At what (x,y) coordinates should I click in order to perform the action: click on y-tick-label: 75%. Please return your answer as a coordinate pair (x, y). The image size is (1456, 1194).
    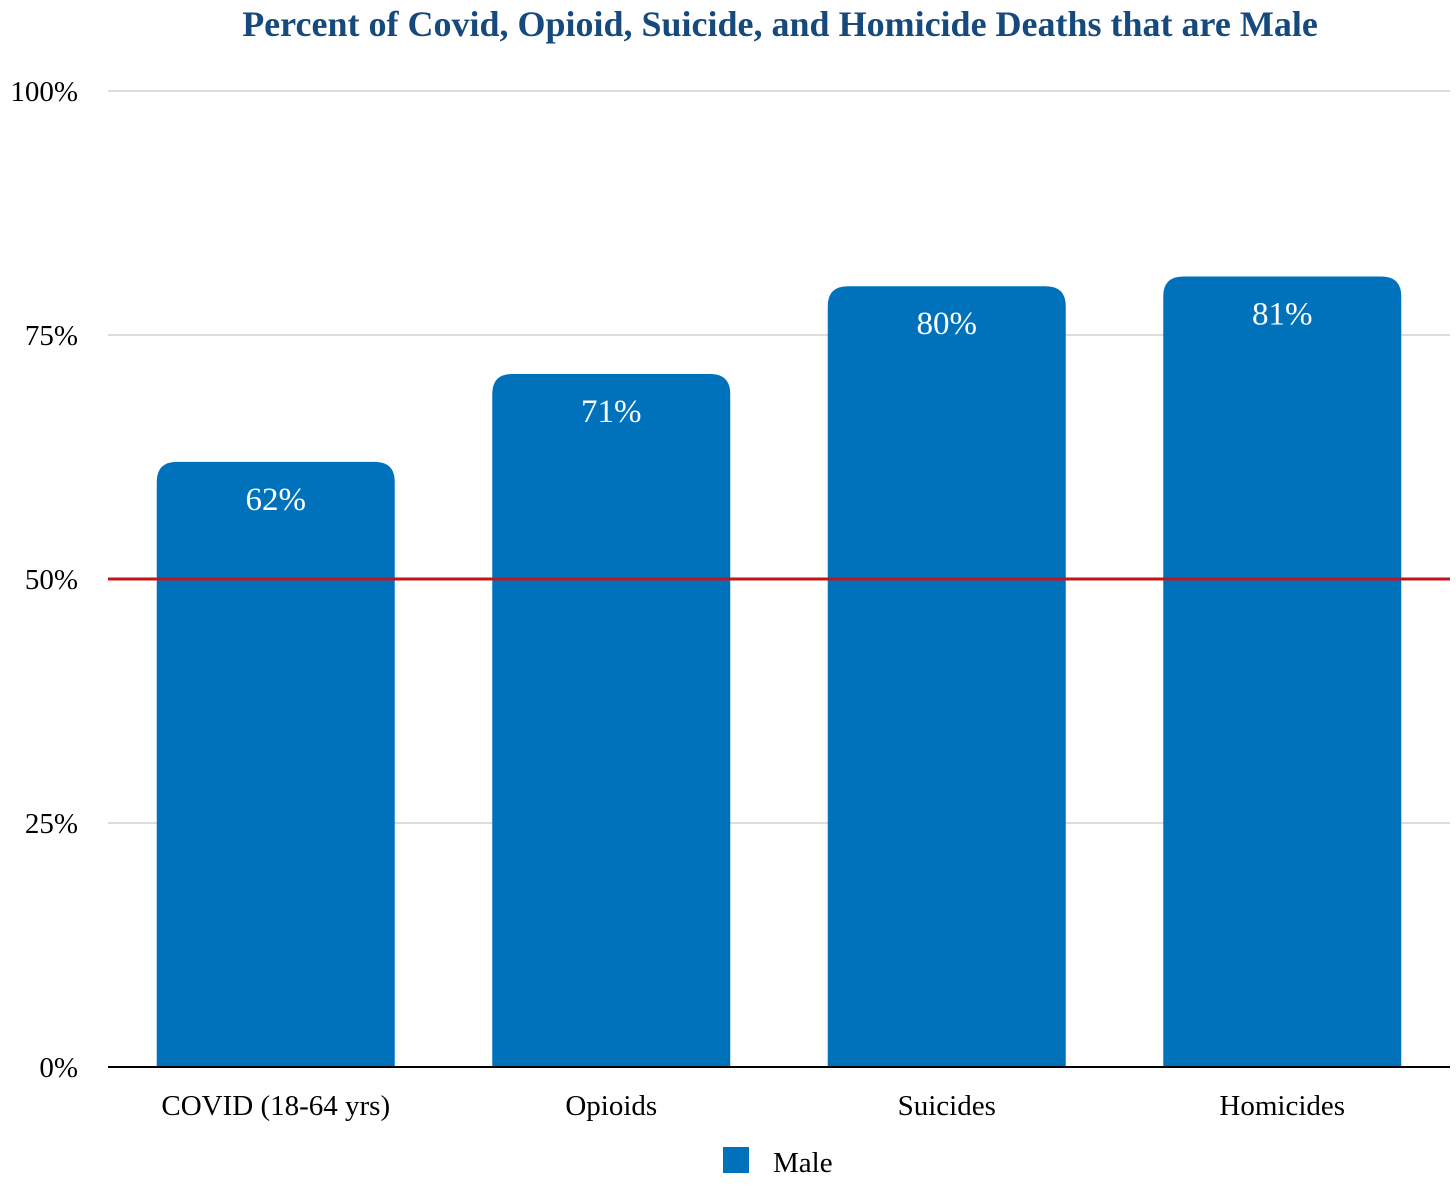
    Looking at the image, I should click on (51, 336).